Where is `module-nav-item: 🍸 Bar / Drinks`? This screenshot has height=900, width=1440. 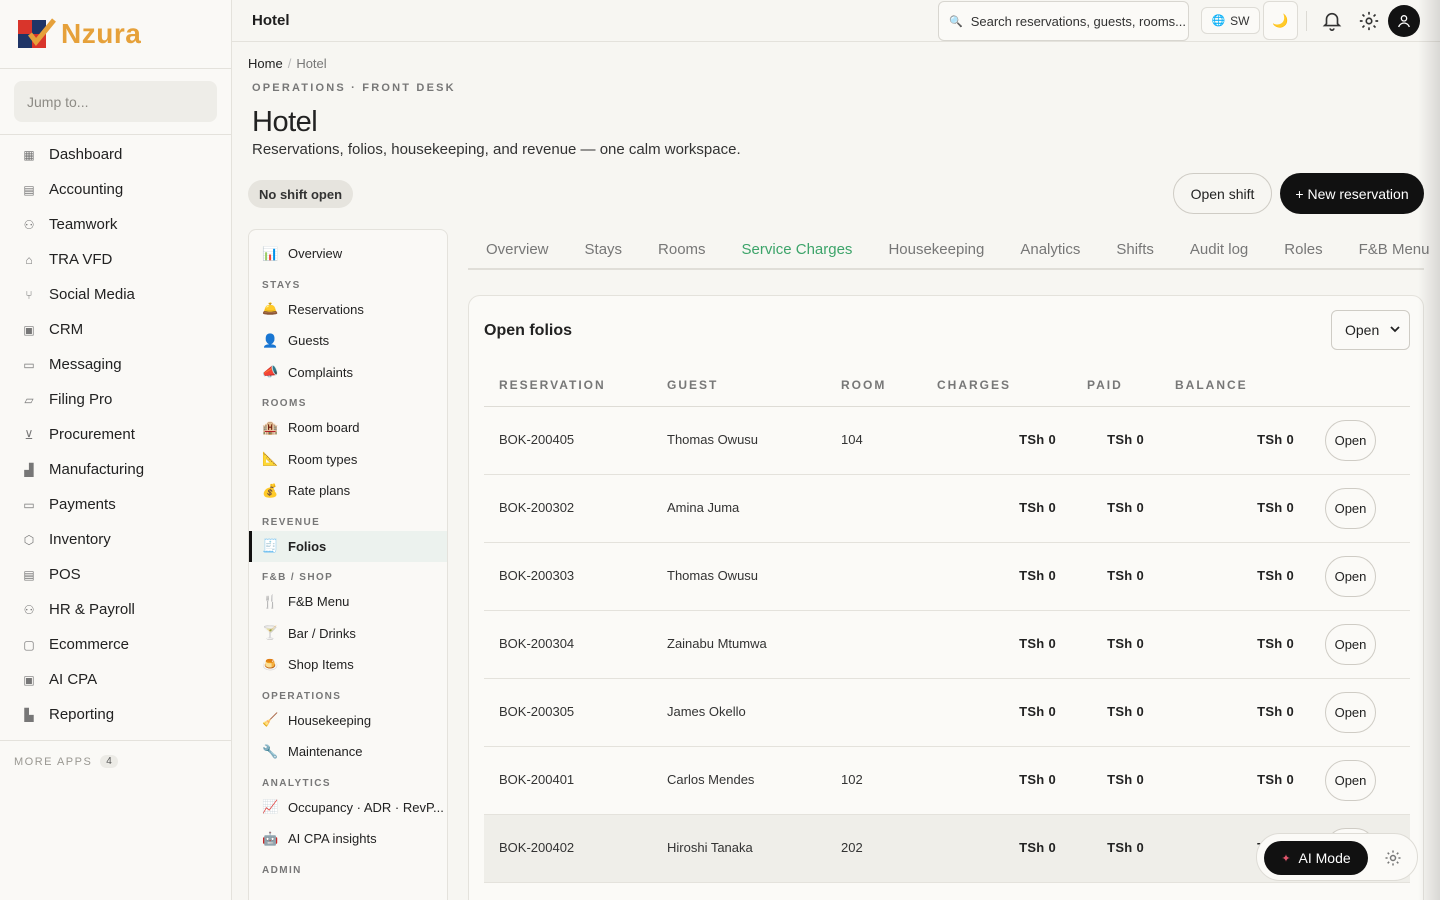
module-nav-item: 🍸 Bar / Drinks is located at coordinates (348, 634).